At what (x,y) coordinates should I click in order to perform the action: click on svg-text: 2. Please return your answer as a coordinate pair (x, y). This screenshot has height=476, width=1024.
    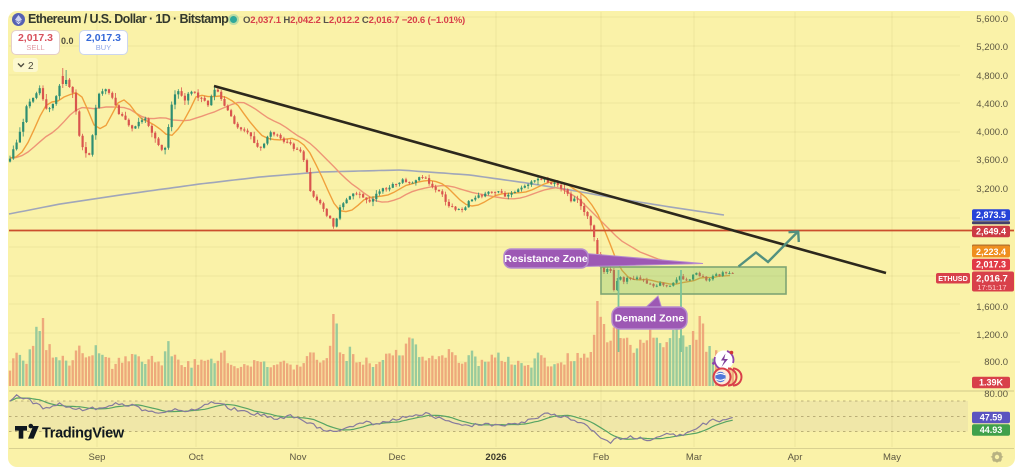
    Looking at the image, I should click on (31, 66).